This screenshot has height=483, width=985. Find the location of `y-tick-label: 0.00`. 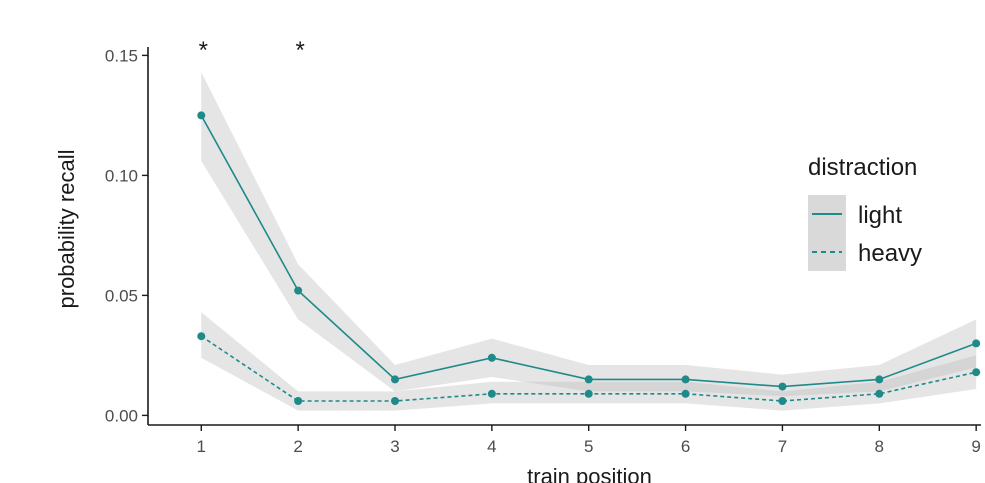

y-tick-label: 0.00 is located at coordinates (121, 415).